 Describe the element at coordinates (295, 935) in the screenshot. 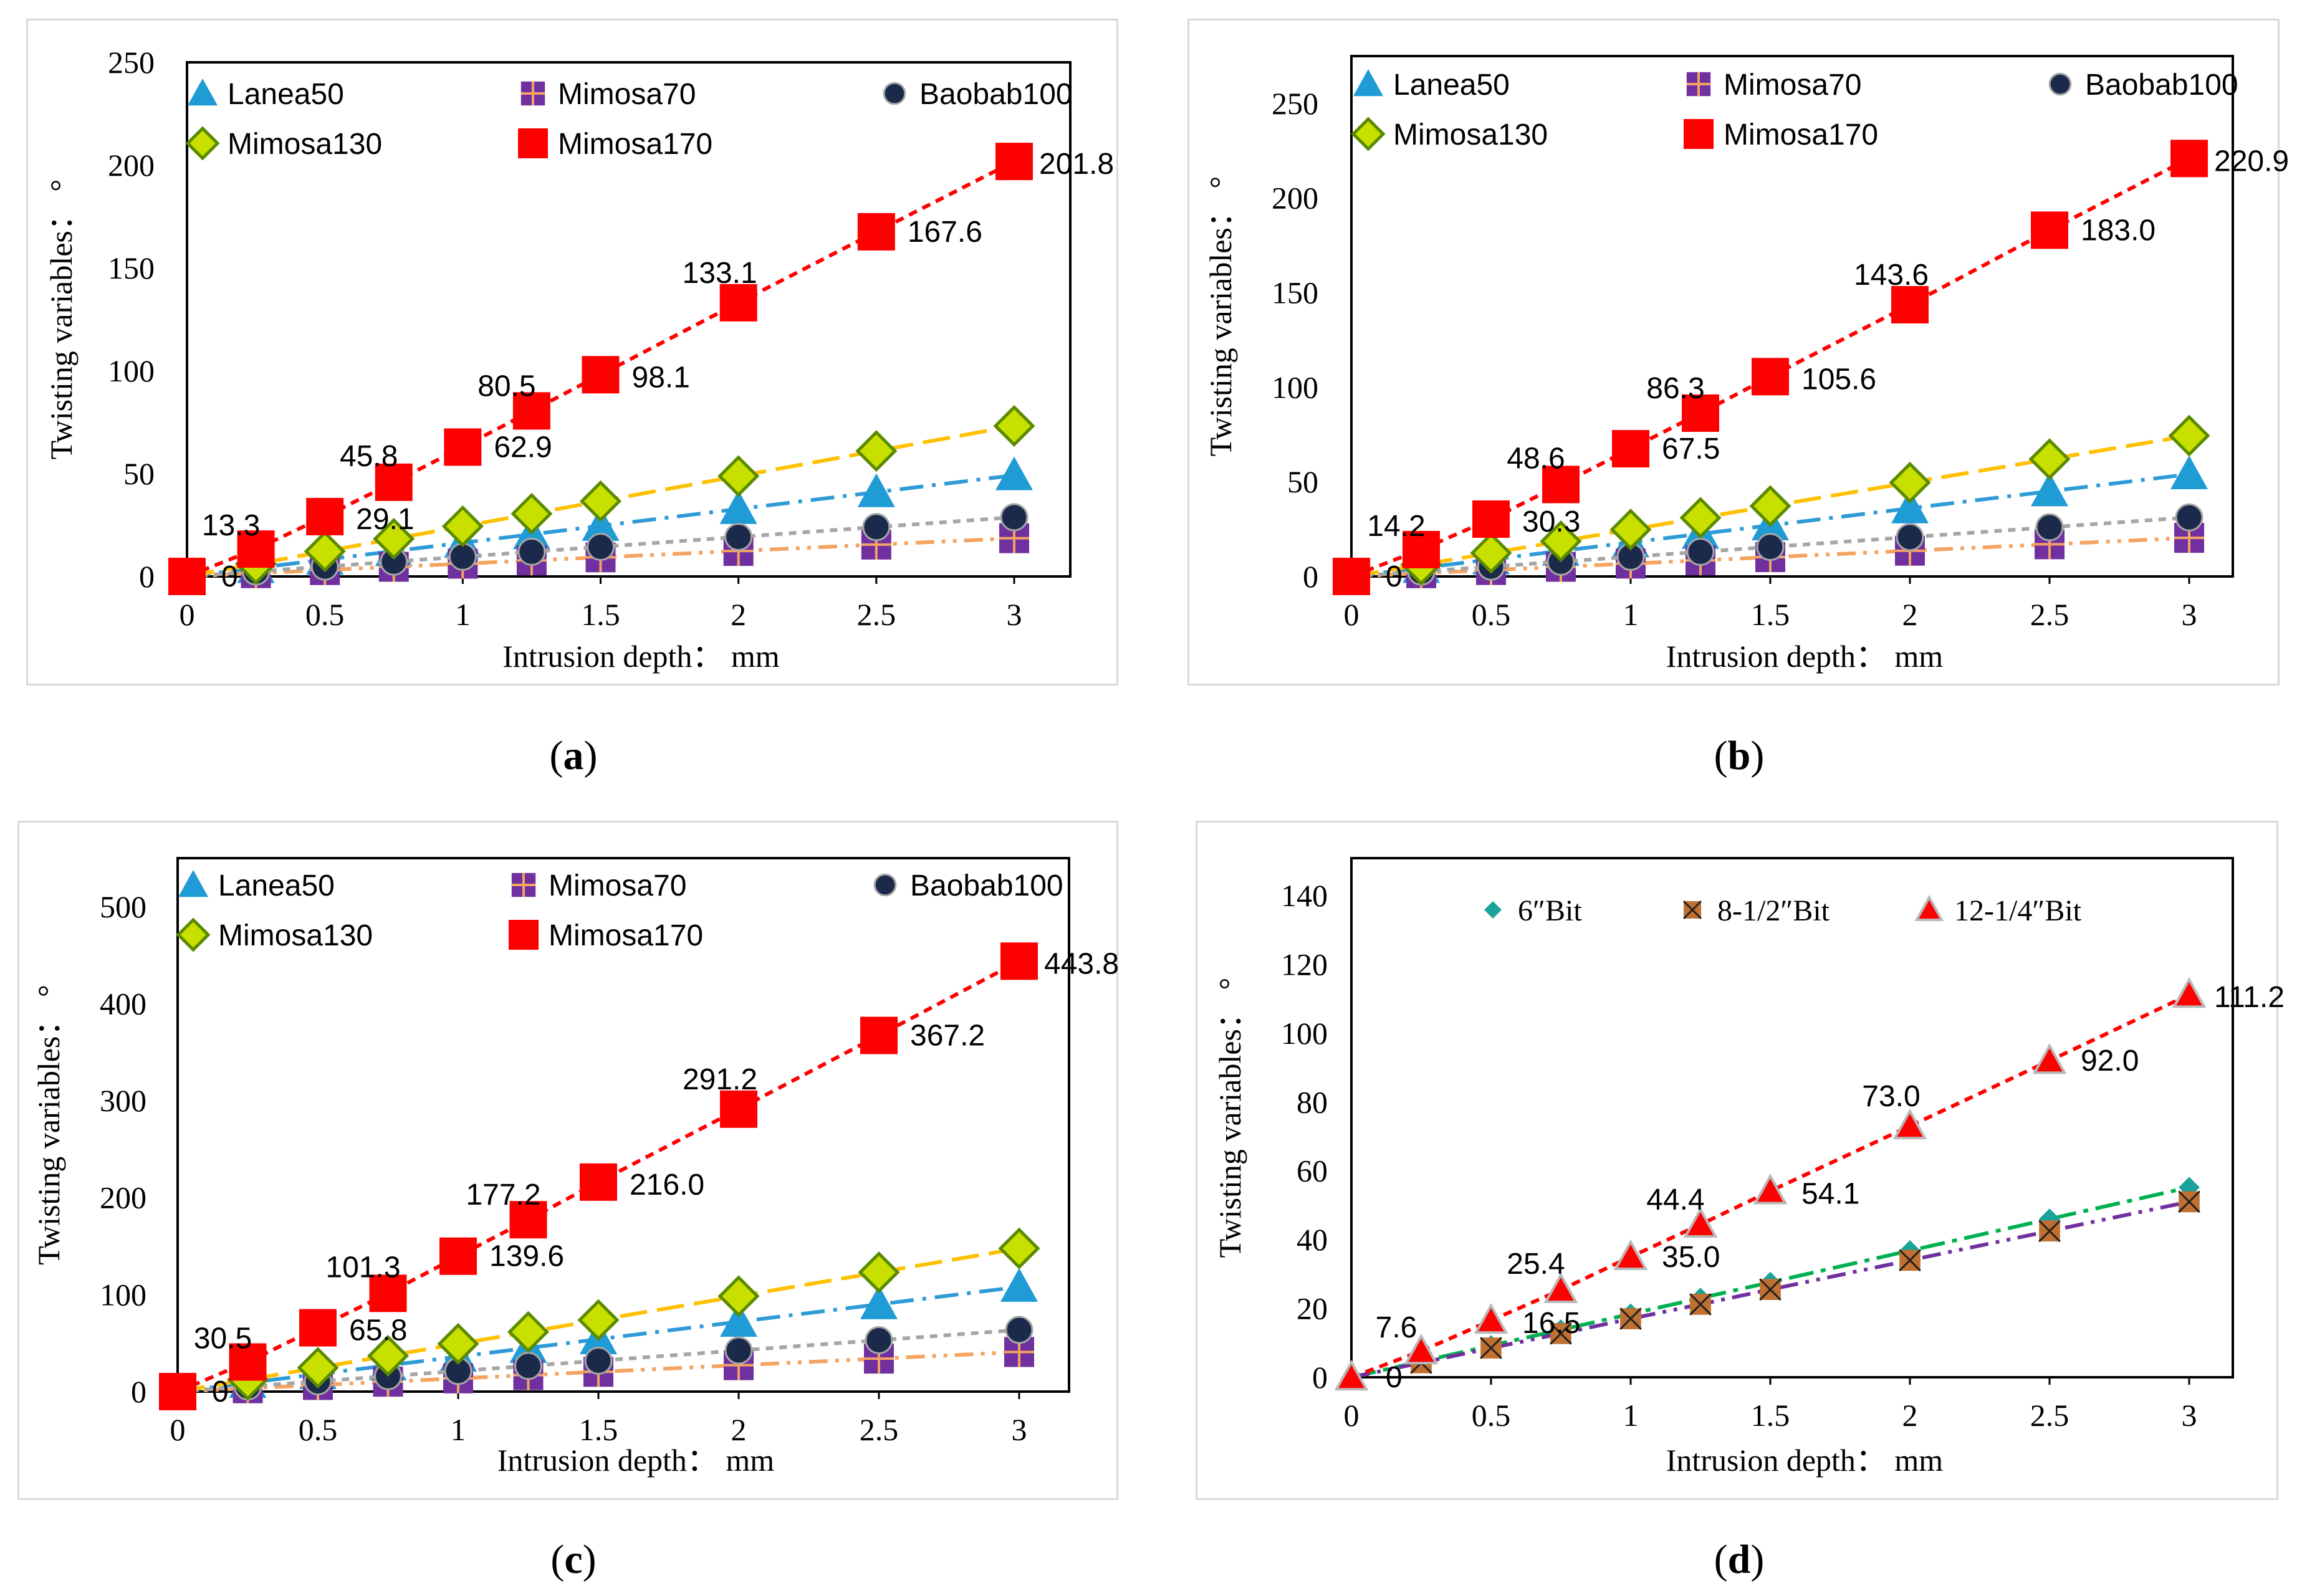

I see `legend-label-c-3: Mimosa130` at that location.